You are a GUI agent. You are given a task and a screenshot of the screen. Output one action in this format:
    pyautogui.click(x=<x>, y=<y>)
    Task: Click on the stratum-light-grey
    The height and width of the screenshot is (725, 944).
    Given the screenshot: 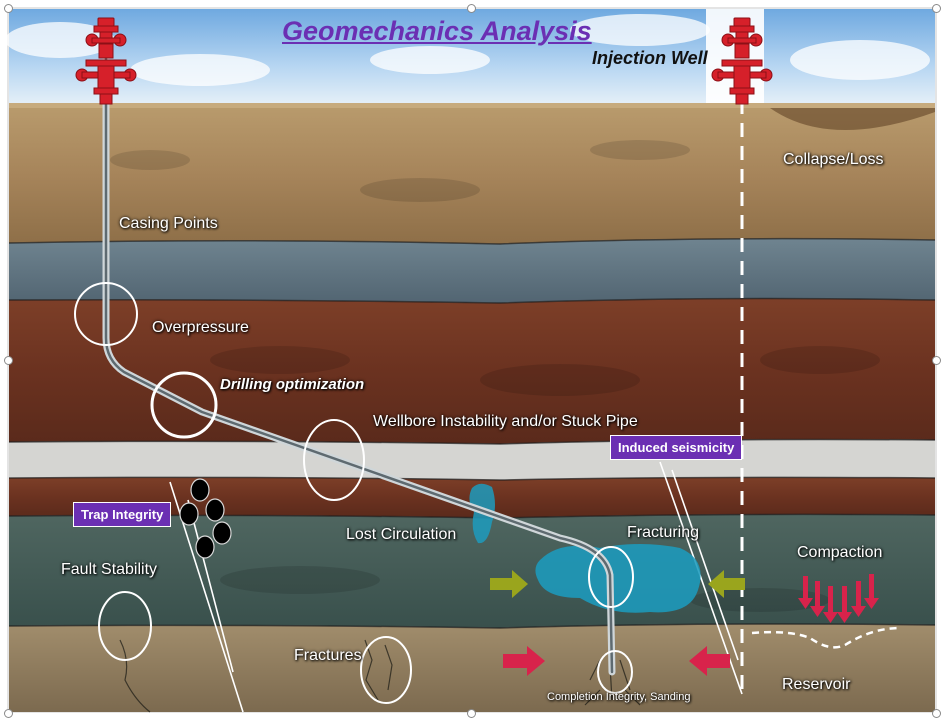 What is the action you would take?
    pyautogui.click(x=472, y=459)
    